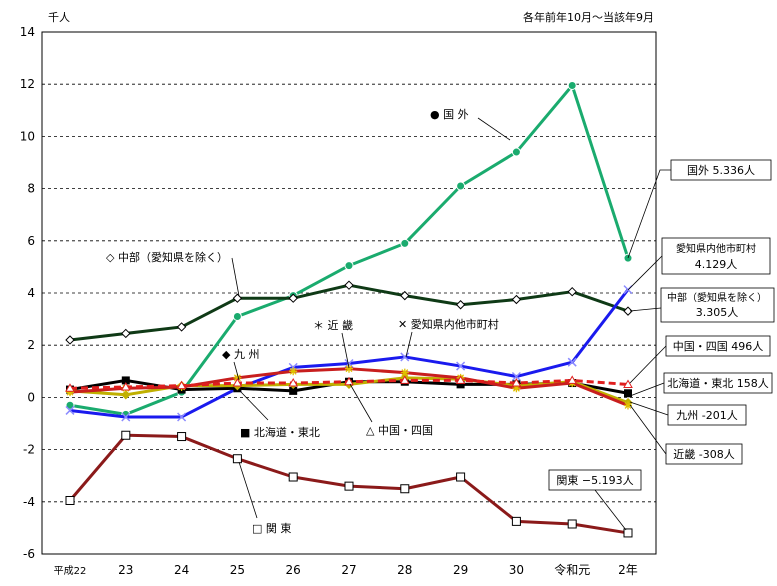 Image resolution: width=777 pixels, height=586 pixels. Describe the element at coordinates (409, 344) in the screenshot. I see `leader-aichi` at that location.